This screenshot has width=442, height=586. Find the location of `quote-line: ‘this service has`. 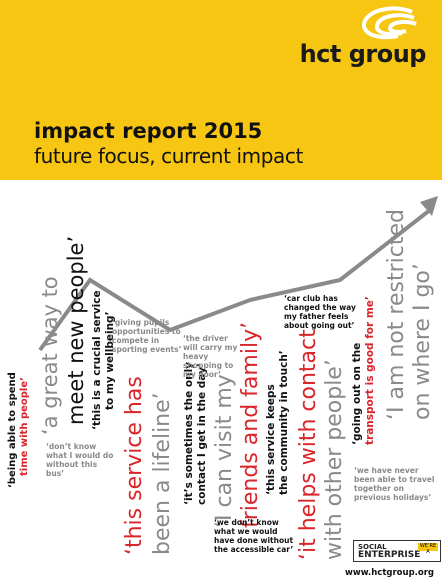

quote-line: ‘this service has is located at coordinates (134, 465).